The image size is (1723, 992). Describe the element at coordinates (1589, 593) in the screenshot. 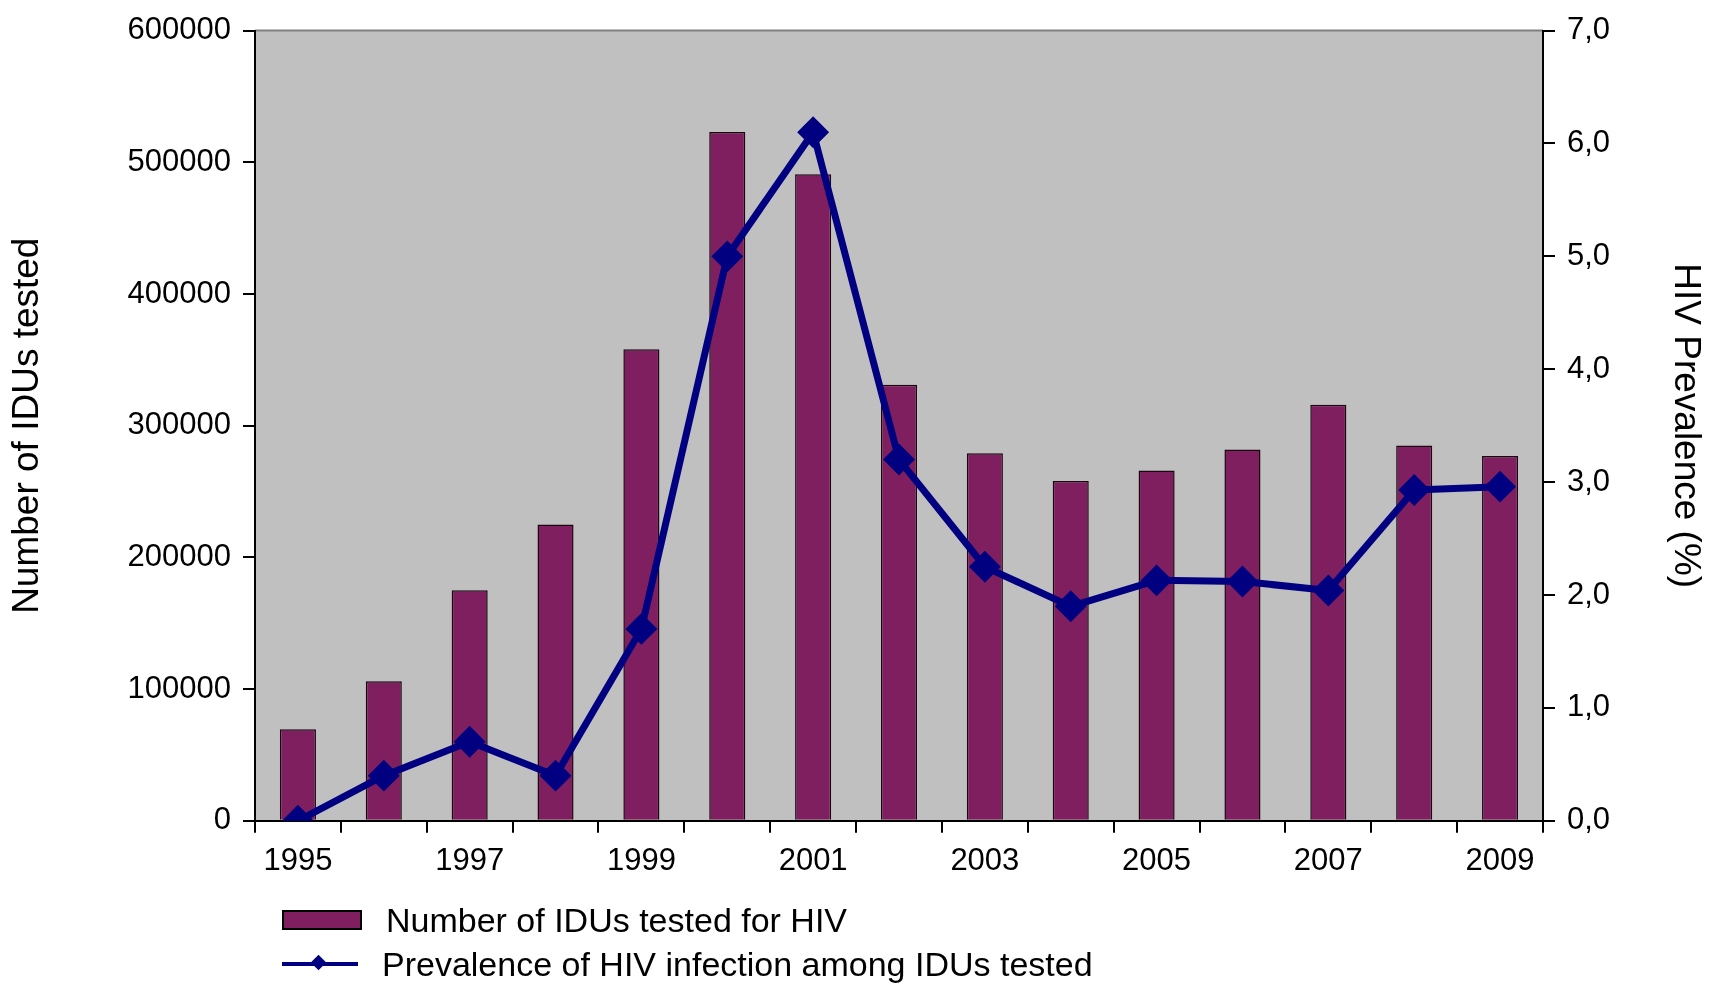

I see `y2-tick-label: 2,0` at that location.